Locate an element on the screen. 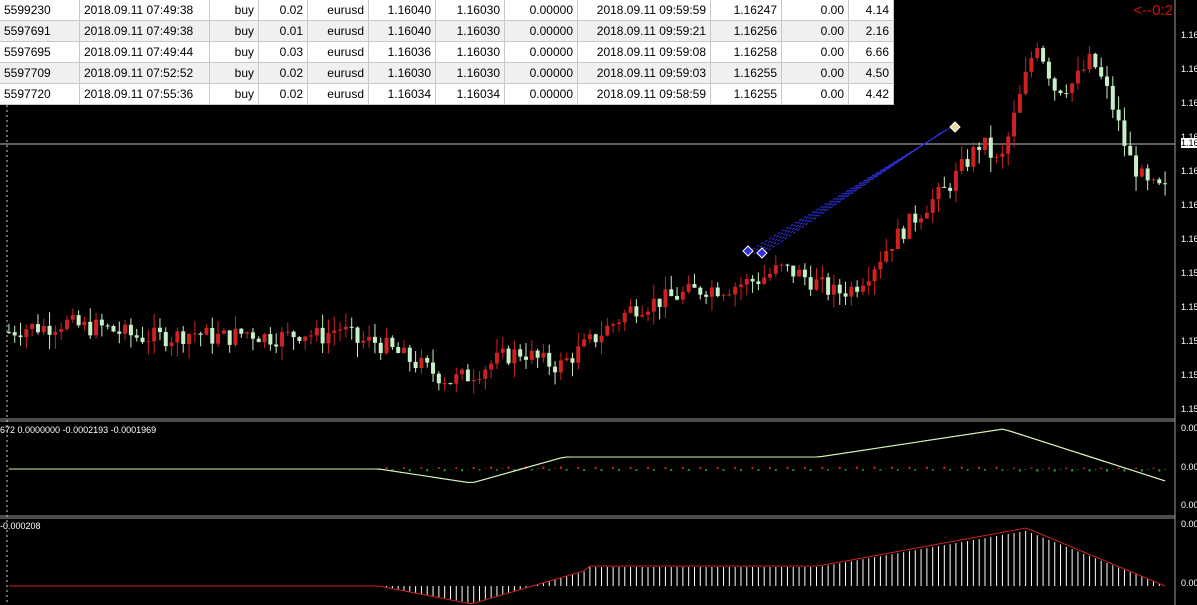 The height and width of the screenshot is (605, 1197). current-price-label: 1.16 is located at coordinates (1189, 143).